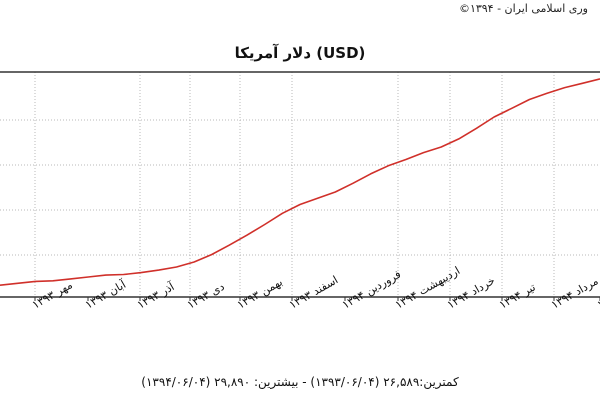 The height and width of the screenshot is (400, 600). What do you see at coordinates (313, 292) in the screenshot?
I see `x-tick-label: اسفند ۱۳۹۳` at bounding box center [313, 292].